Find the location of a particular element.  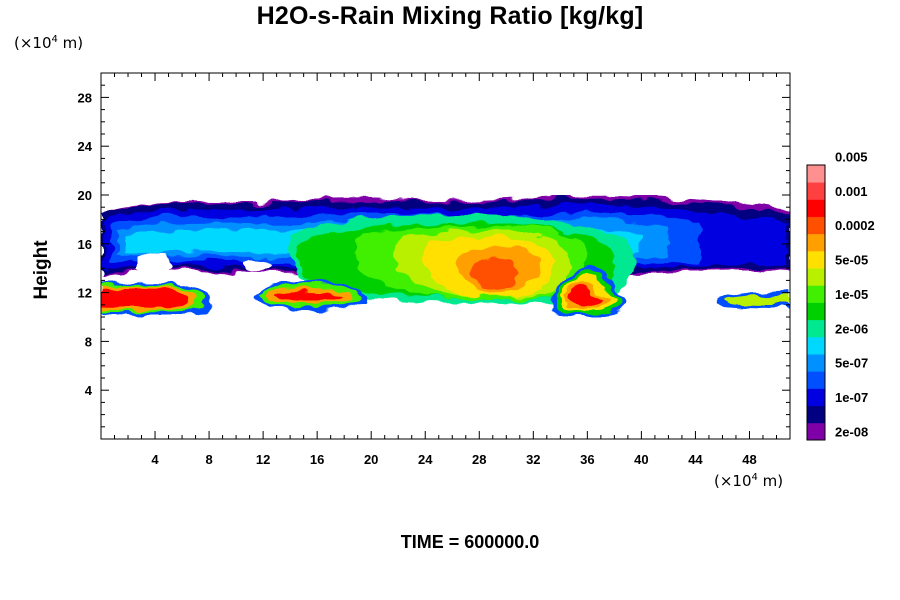

cloud-gap-mid is located at coordinates (258, 265).